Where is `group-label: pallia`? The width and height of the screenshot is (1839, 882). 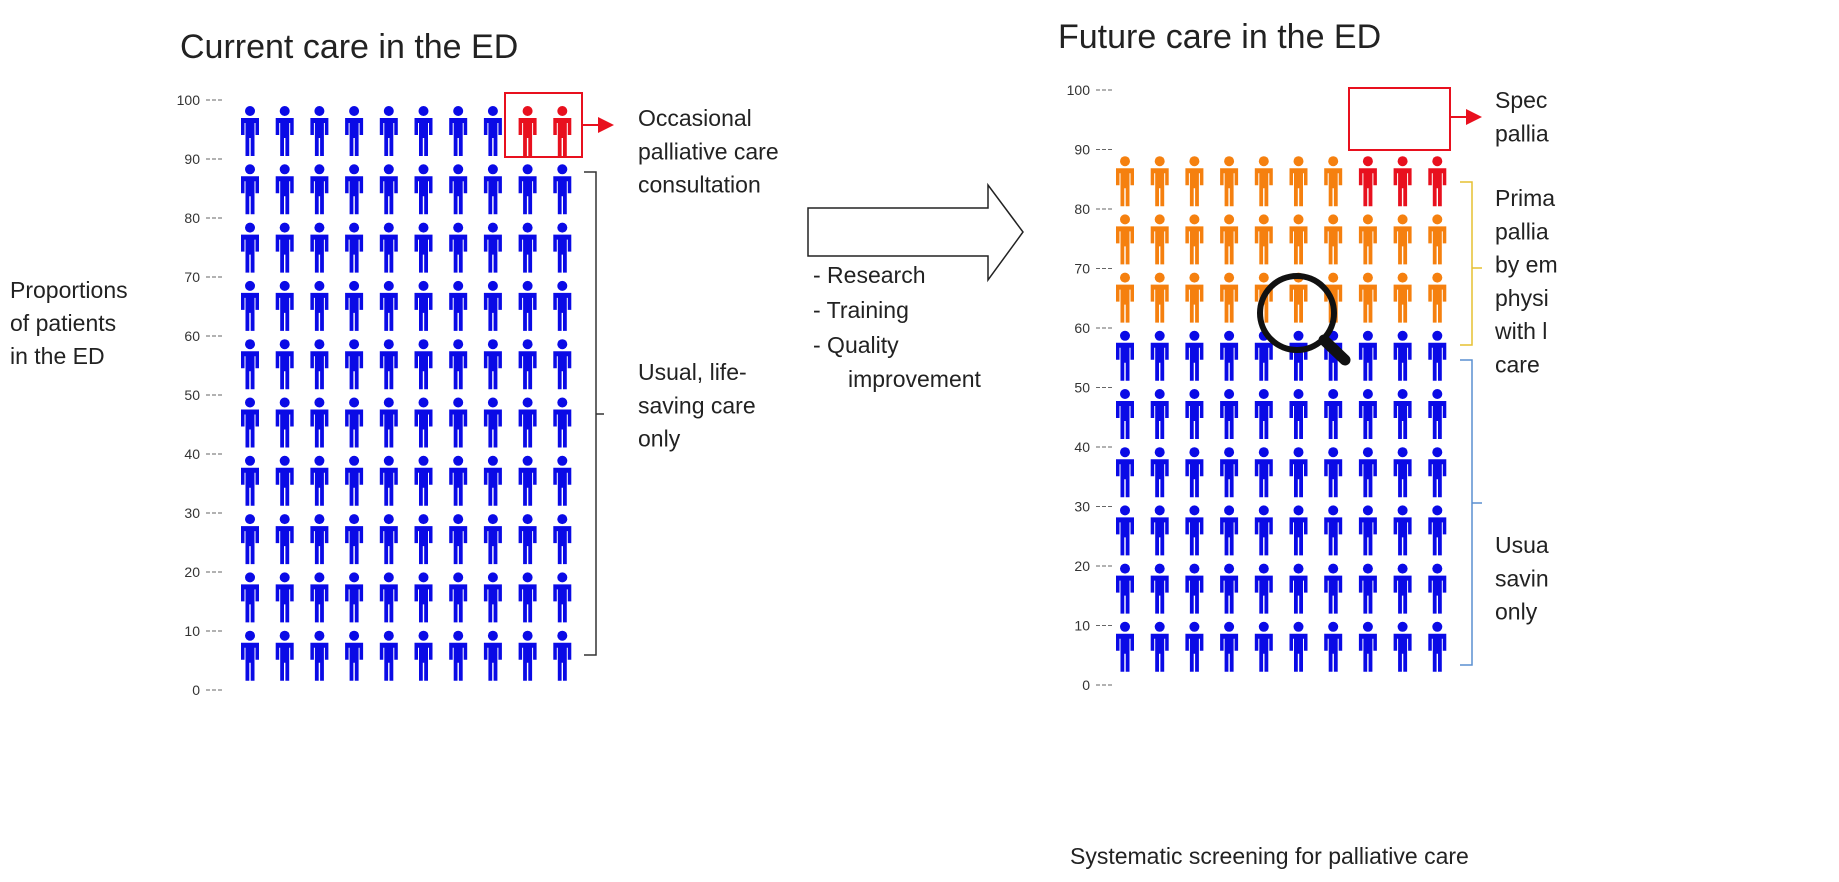 group-label: pallia is located at coordinates (1522, 133).